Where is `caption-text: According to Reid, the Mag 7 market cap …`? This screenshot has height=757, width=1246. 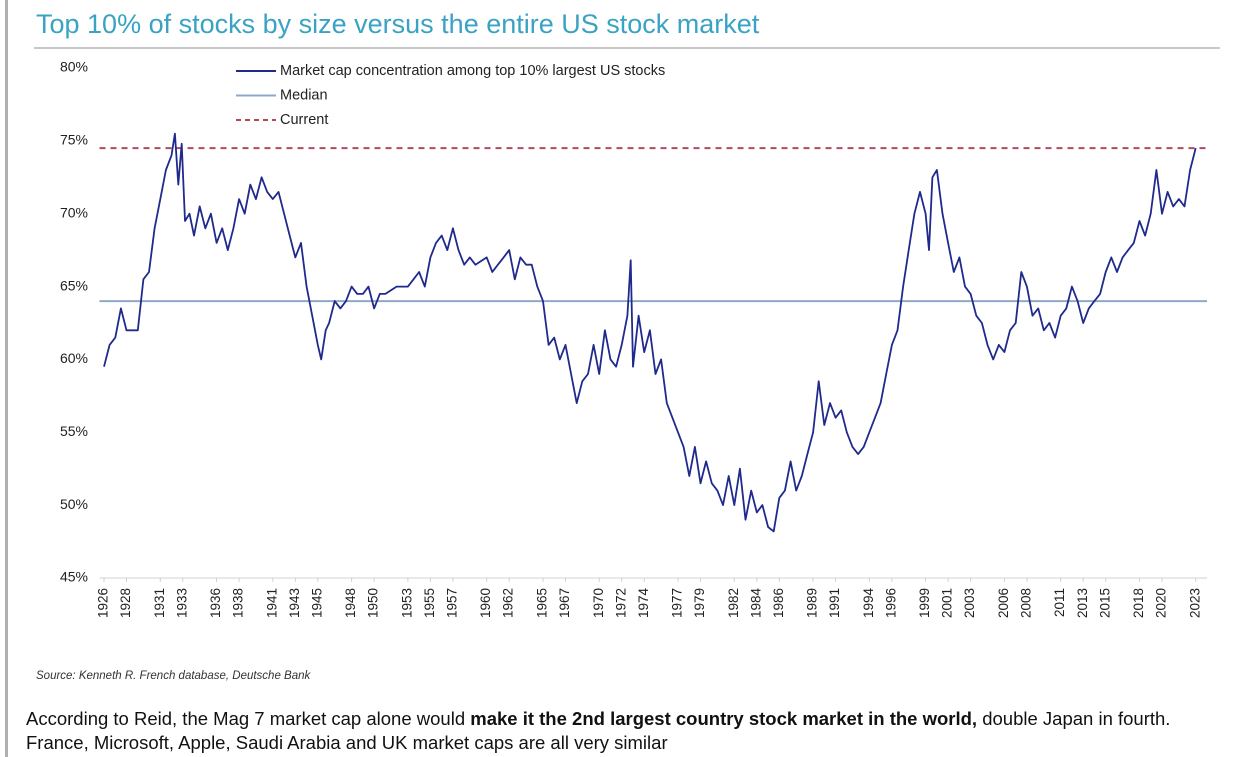
caption-text: According to Reid, the Mag 7 market cap … is located at coordinates (248, 718).